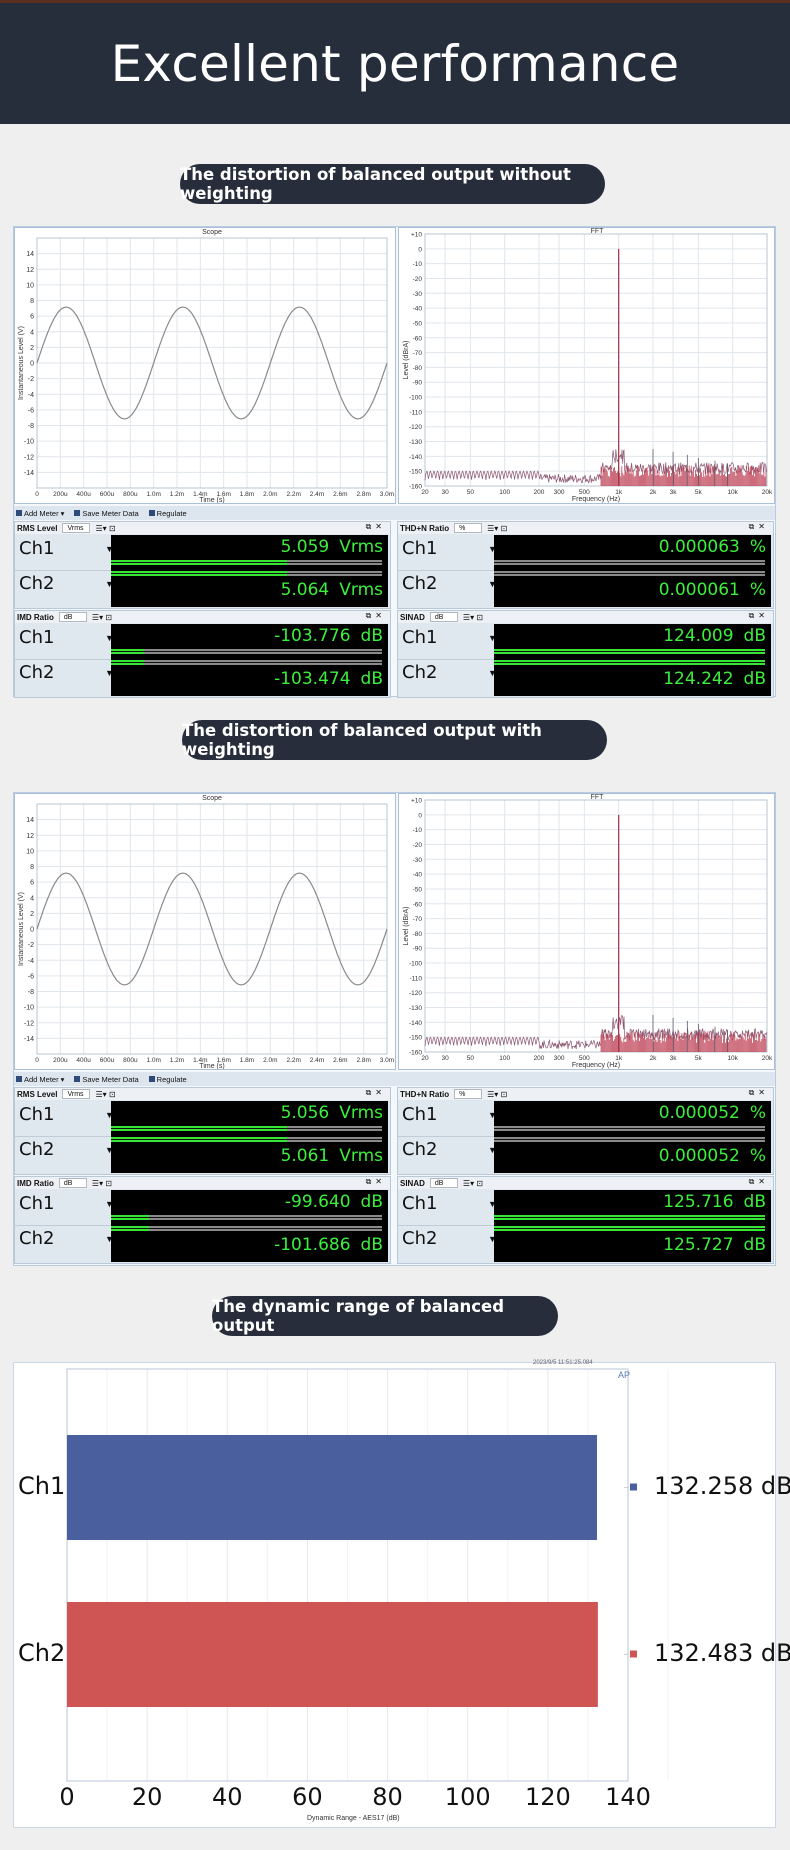  Describe the element at coordinates (312, 1245) in the screenshot. I see `reading-value: -101.686` at that location.